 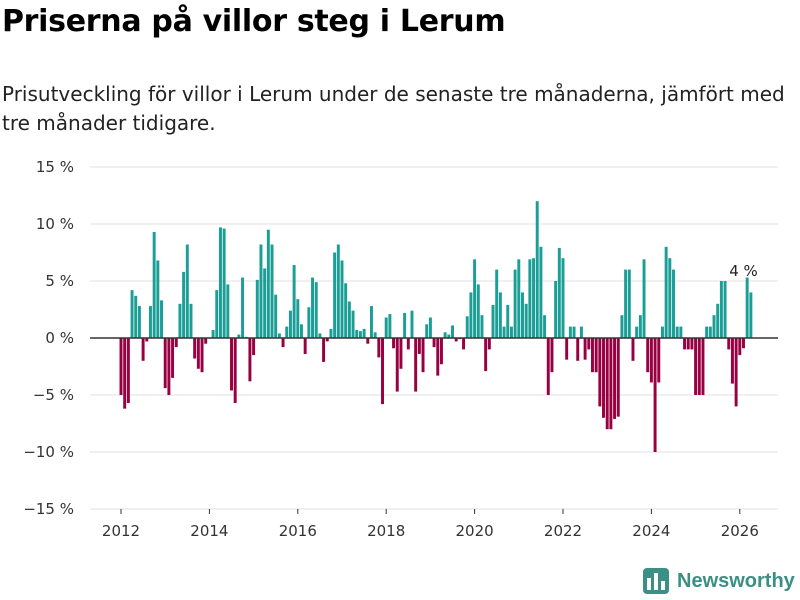 I want to click on x-tick-label: 2024, so click(x=651, y=531).